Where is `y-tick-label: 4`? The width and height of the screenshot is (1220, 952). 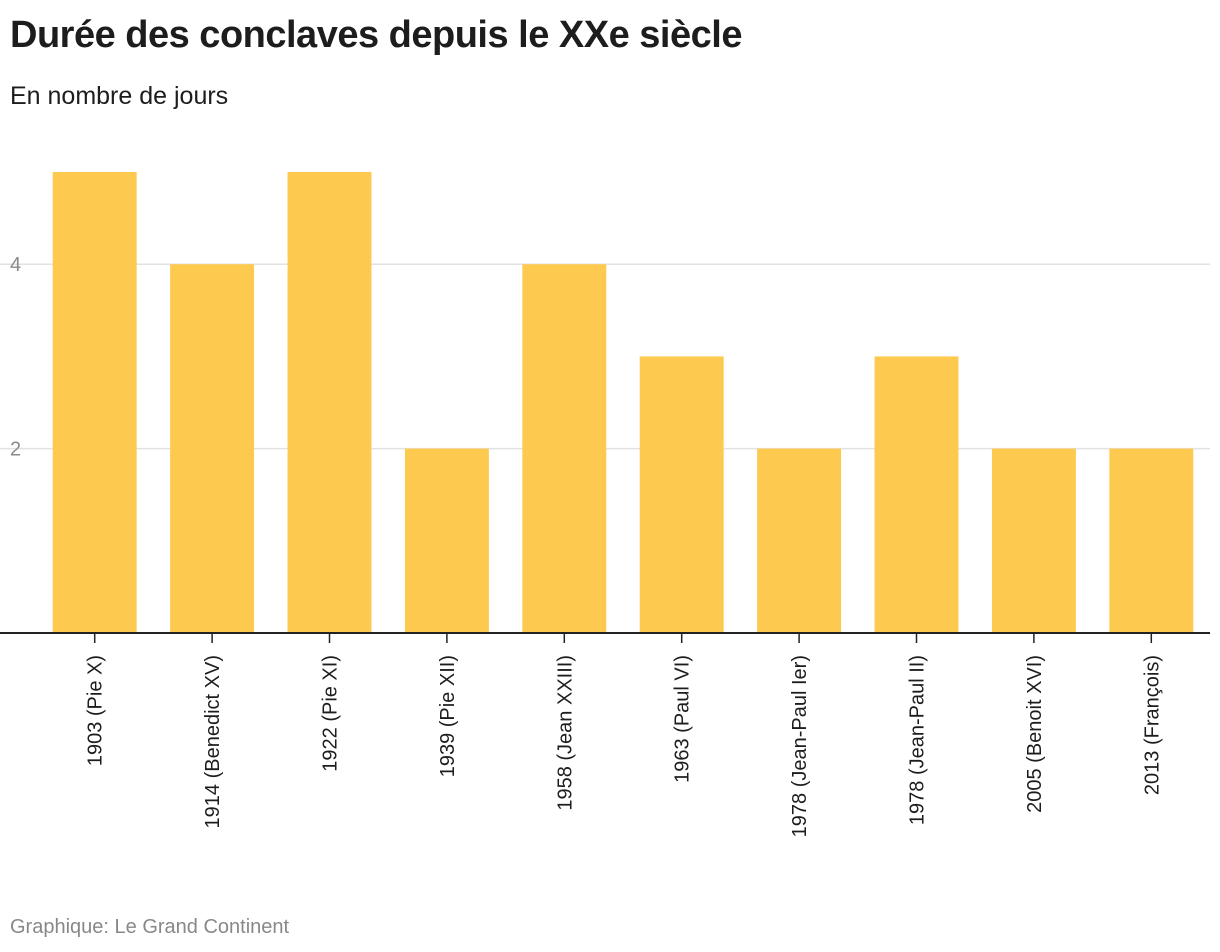 y-tick-label: 4 is located at coordinates (15, 265).